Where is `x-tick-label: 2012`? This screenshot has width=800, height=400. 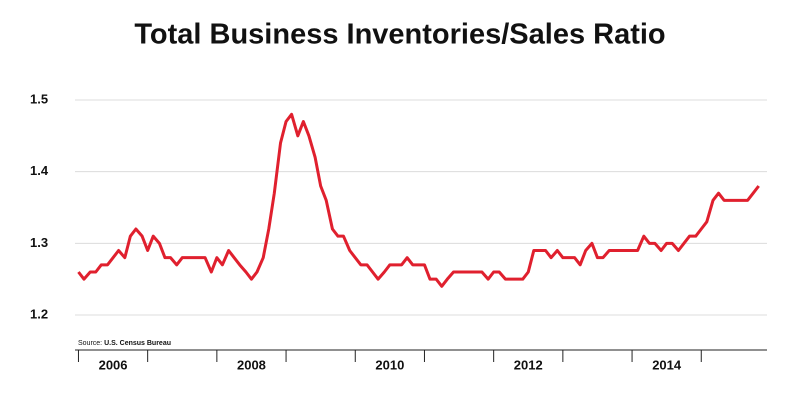 x-tick-label: 2012 is located at coordinates (528, 364).